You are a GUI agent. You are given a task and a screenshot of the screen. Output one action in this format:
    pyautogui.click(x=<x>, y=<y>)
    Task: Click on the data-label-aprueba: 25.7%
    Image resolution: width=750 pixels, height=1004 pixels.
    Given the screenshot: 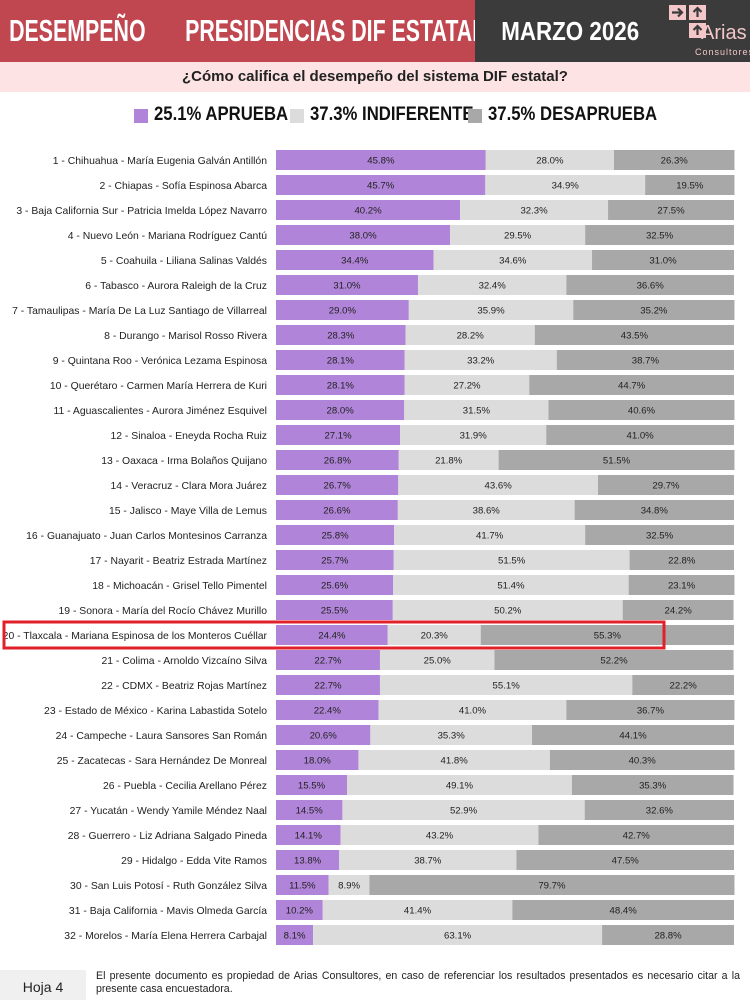 What is the action you would take?
    pyautogui.click(x=335, y=561)
    